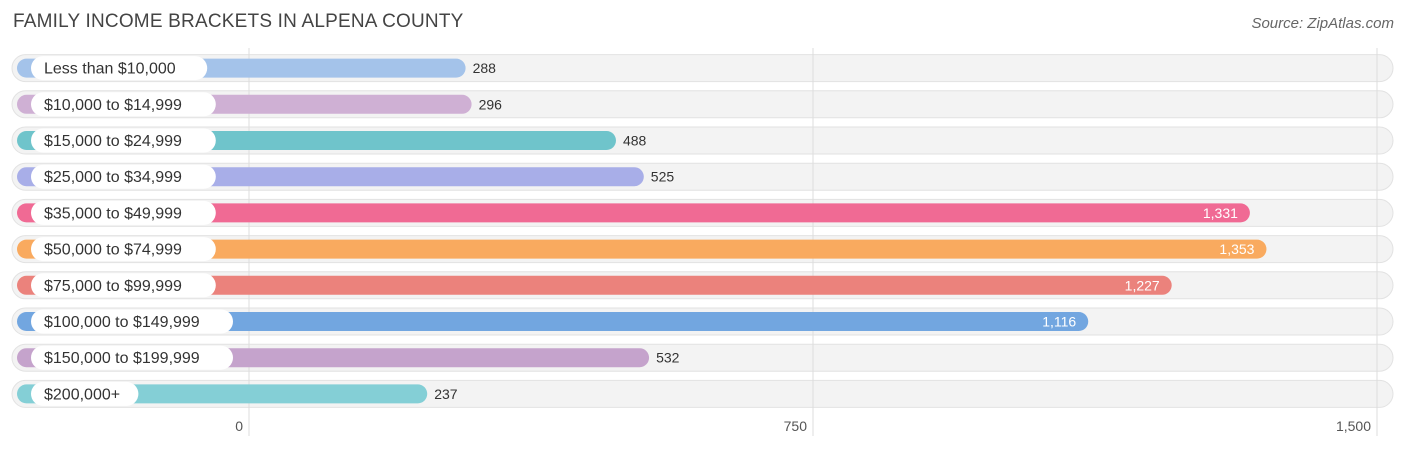  What do you see at coordinates (1220, 213) in the screenshot?
I see `value-label: 1,331` at bounding box center [1220, 213].